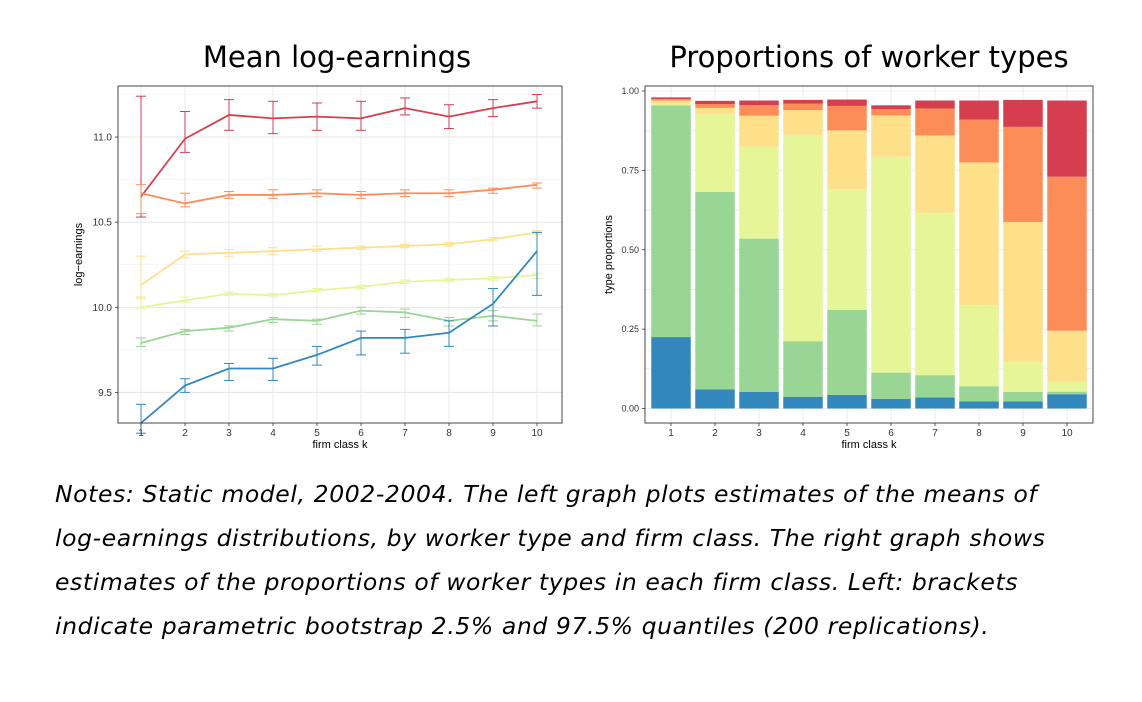 The height and width of the screenshot is (702, 1142). I want to click on y-tick-label: 10.5, so click(103, 223).